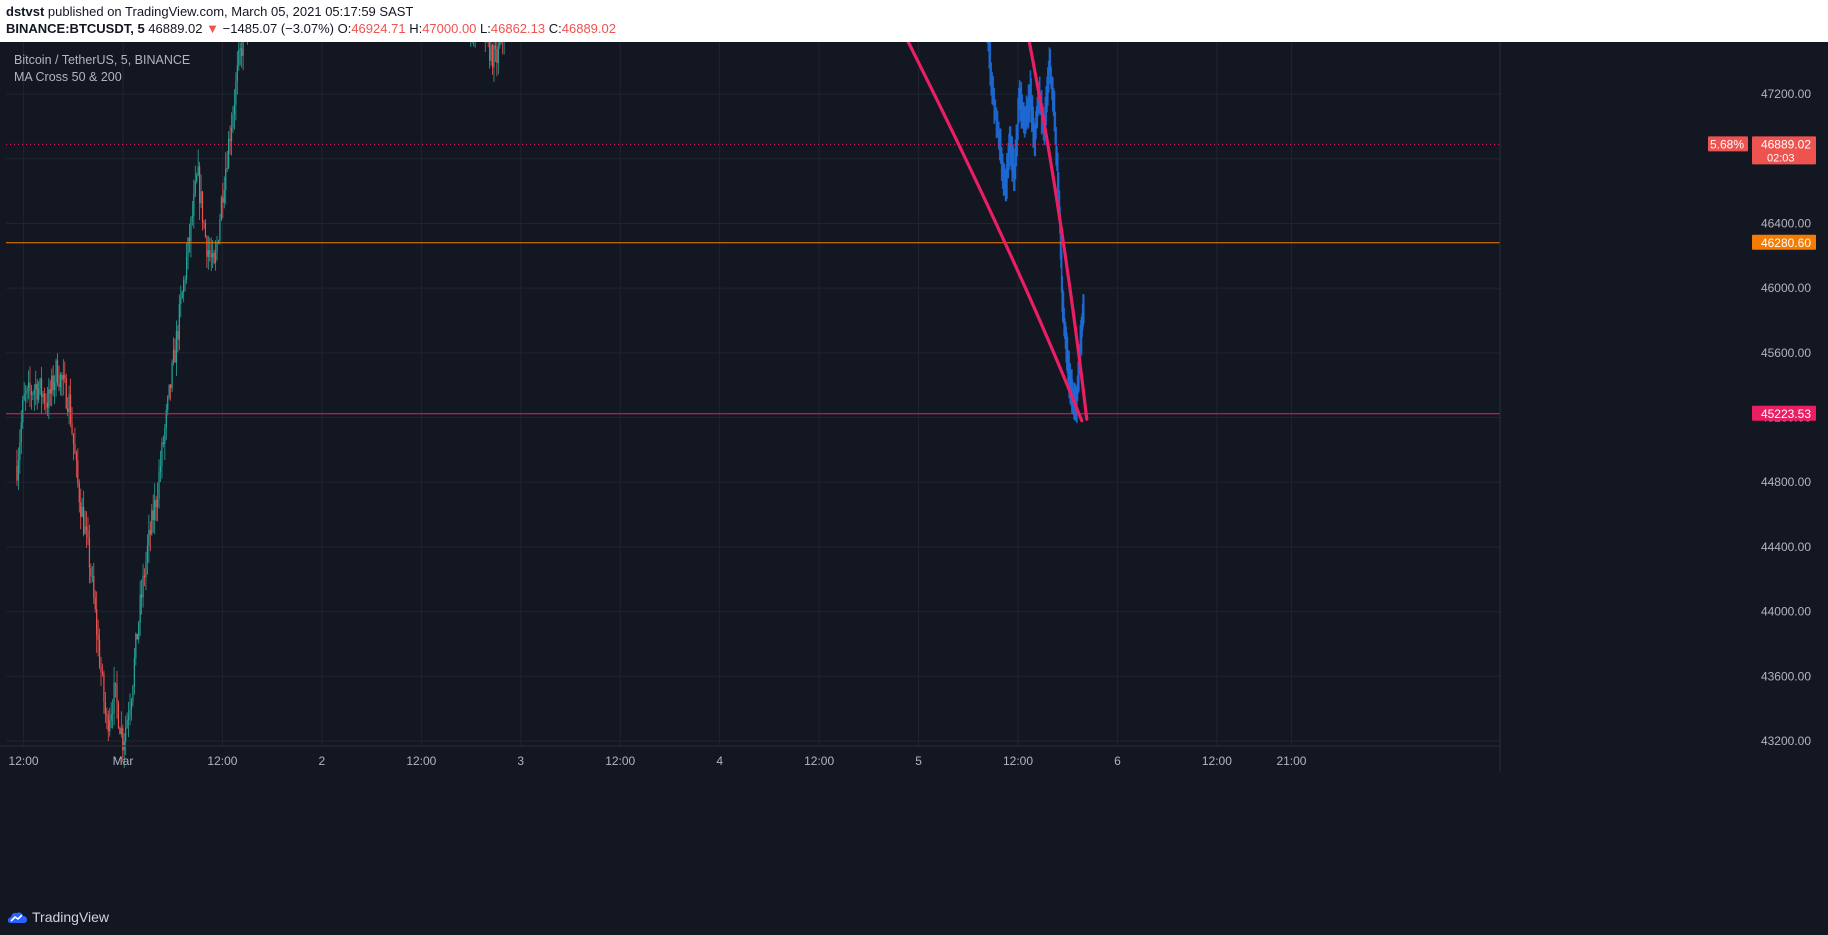 The image size is (1828, 935). Describe the element at coordinates (918, 761) in the screenshot. I see `x-tick-label: 5` at that location.